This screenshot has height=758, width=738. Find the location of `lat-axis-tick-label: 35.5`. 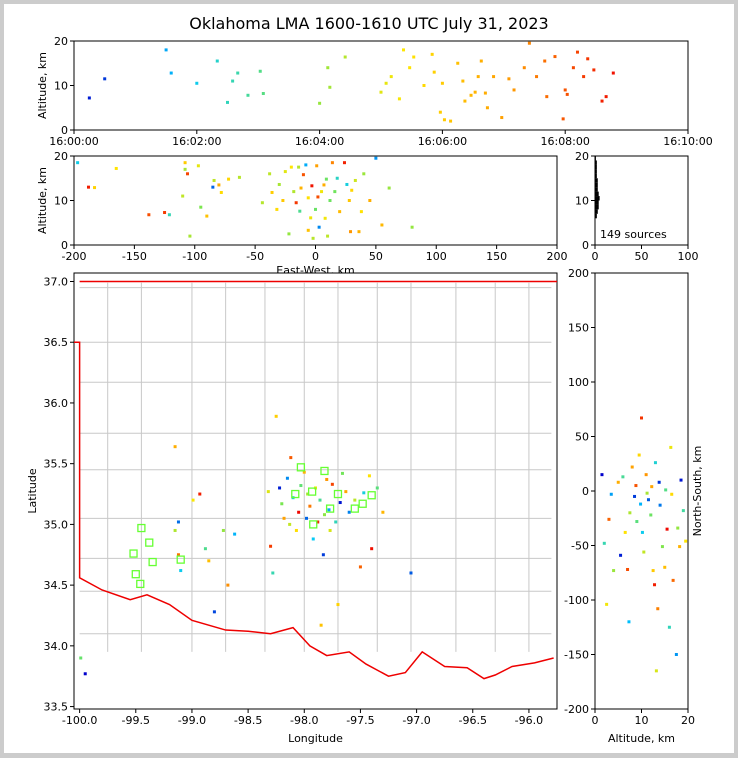

lat-axis-tick-label: 35.5 is located at coordinates (56, 464).